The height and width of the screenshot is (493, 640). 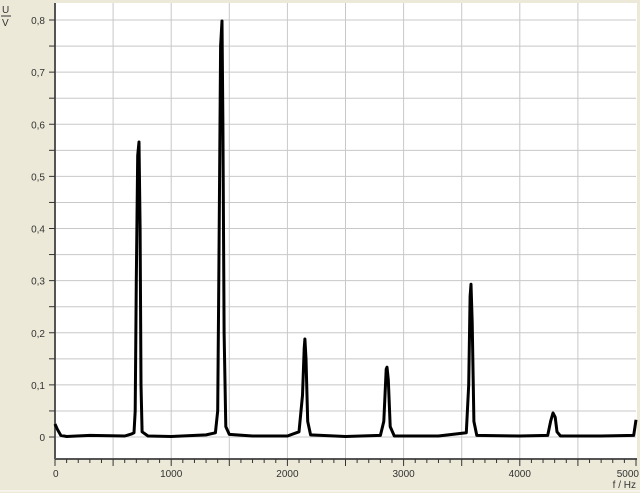 I want to click on y-tick-label: 0,7, so click(x=38, y=73).